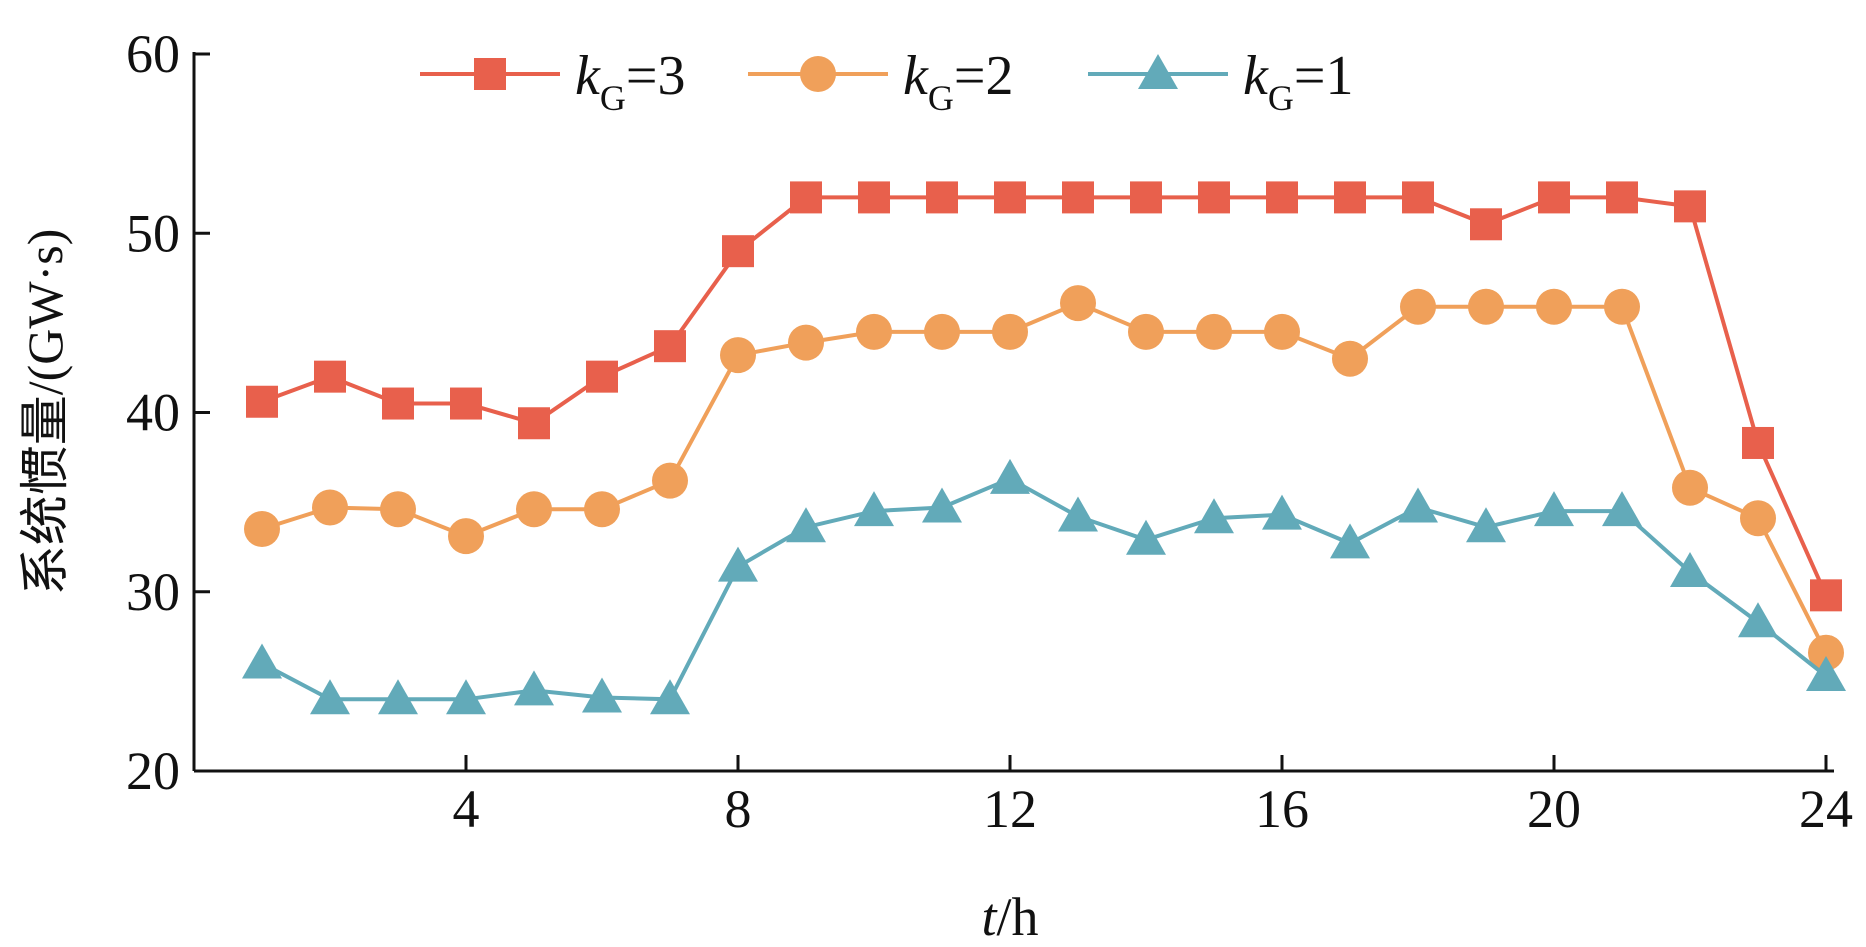  Describe the element at coordinates (1282, 809) in the screenshot. I see `x-tick-label: 16` at that location.